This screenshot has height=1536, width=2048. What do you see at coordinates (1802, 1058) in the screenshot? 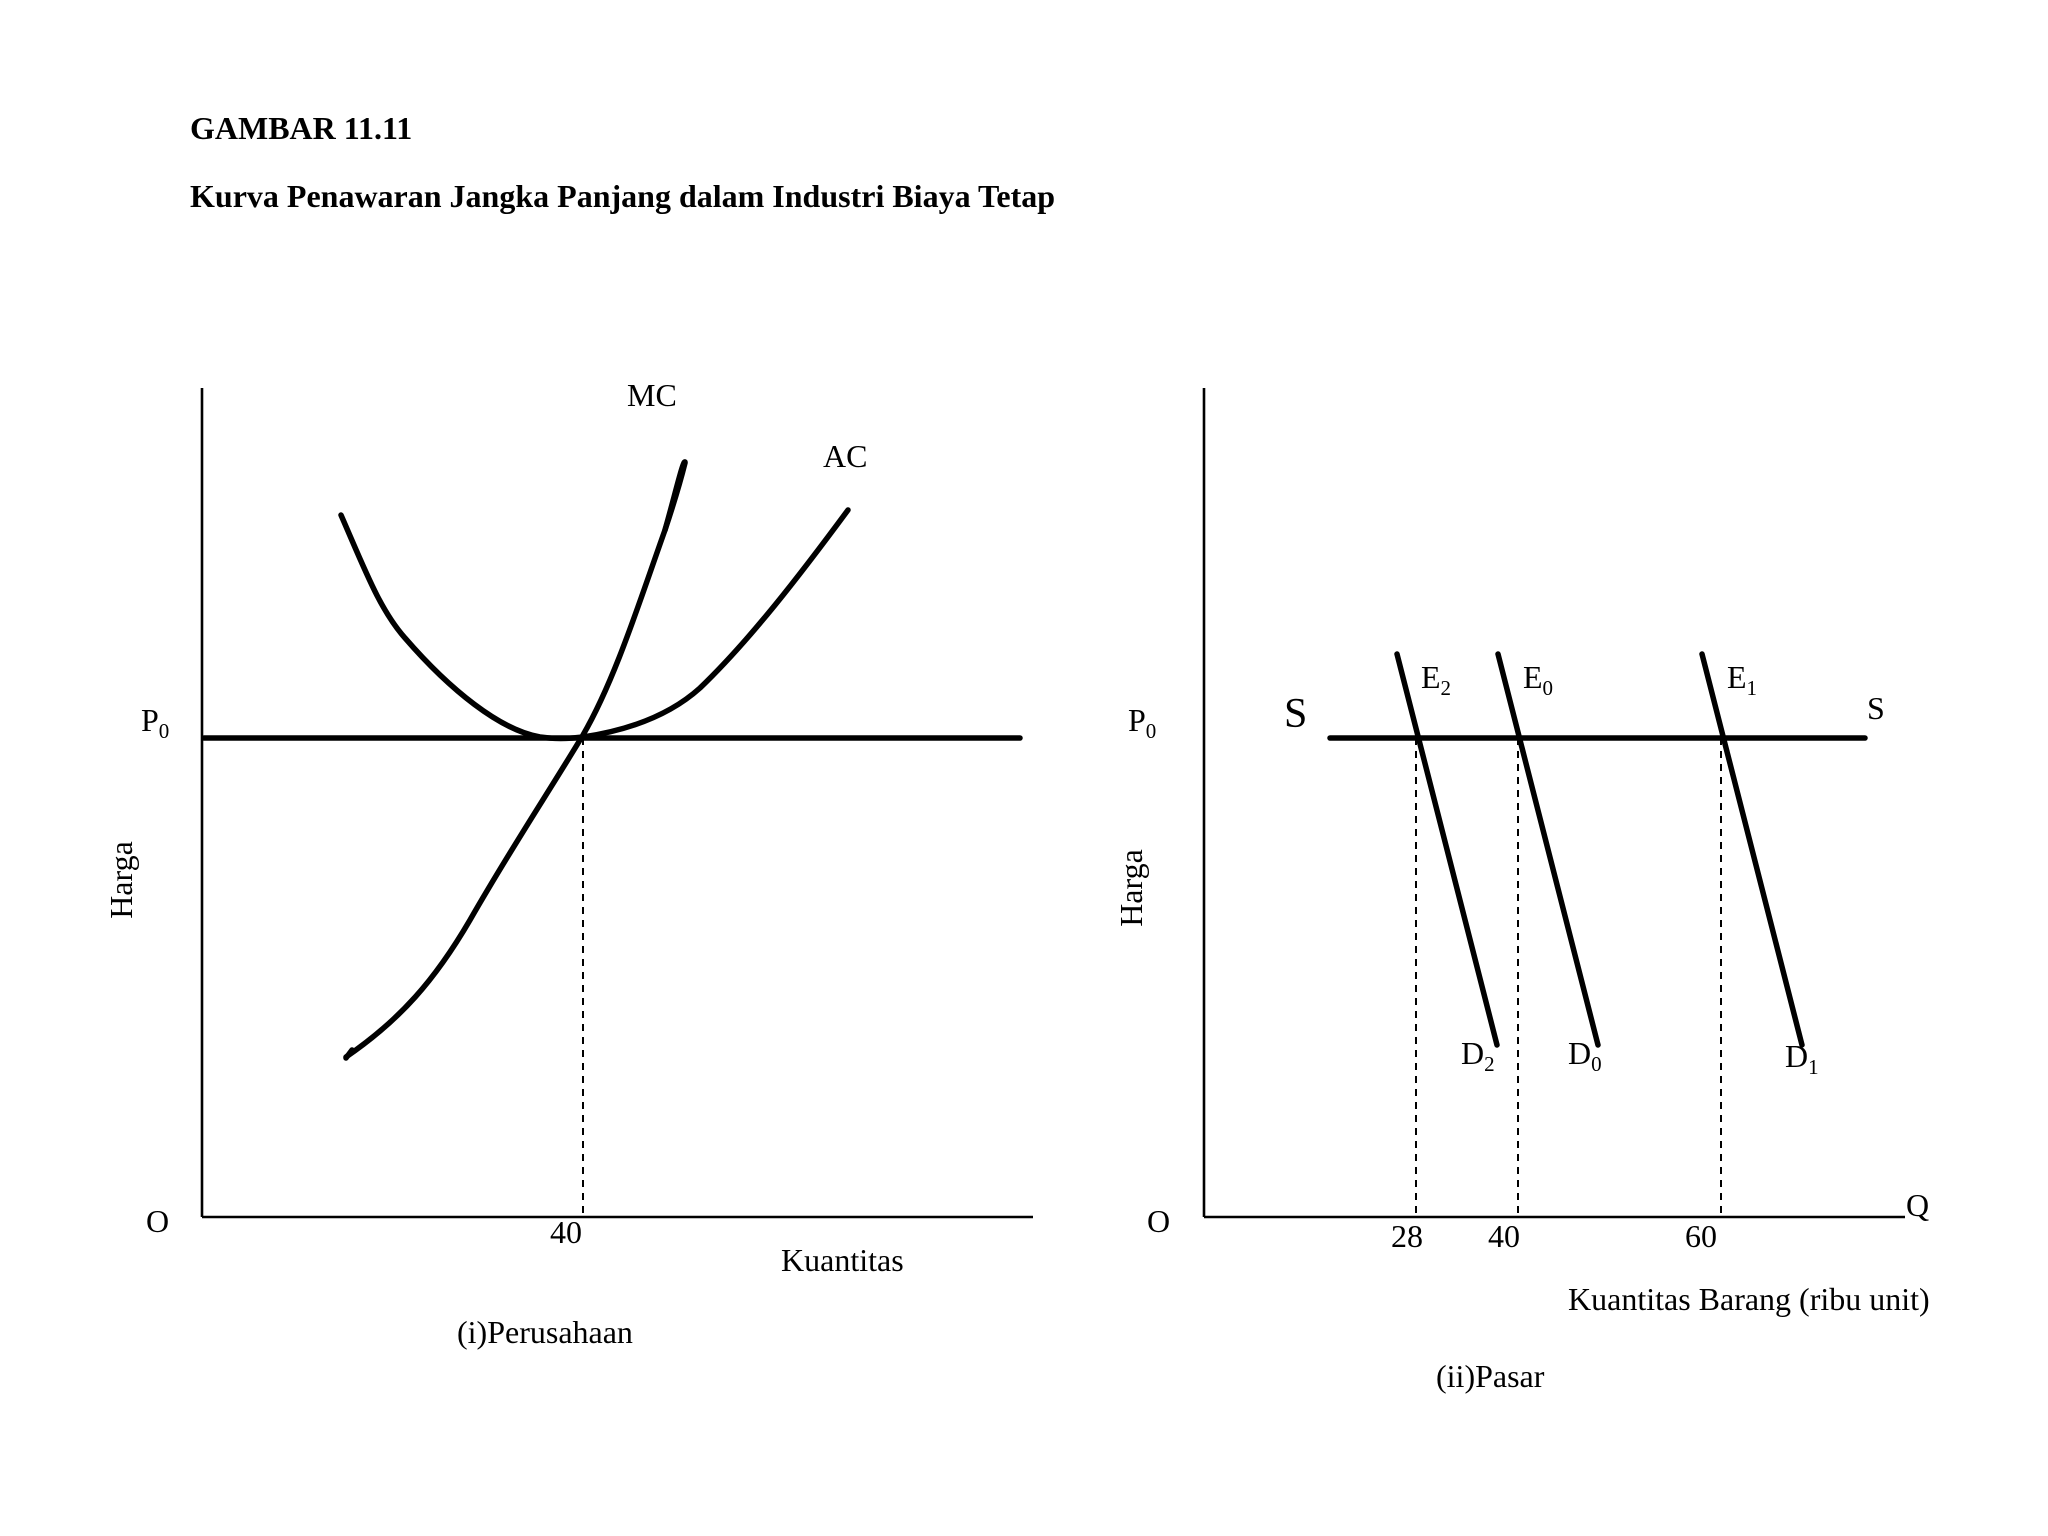
I see `d1-label: D1` at bounding box center [1802, 1058].